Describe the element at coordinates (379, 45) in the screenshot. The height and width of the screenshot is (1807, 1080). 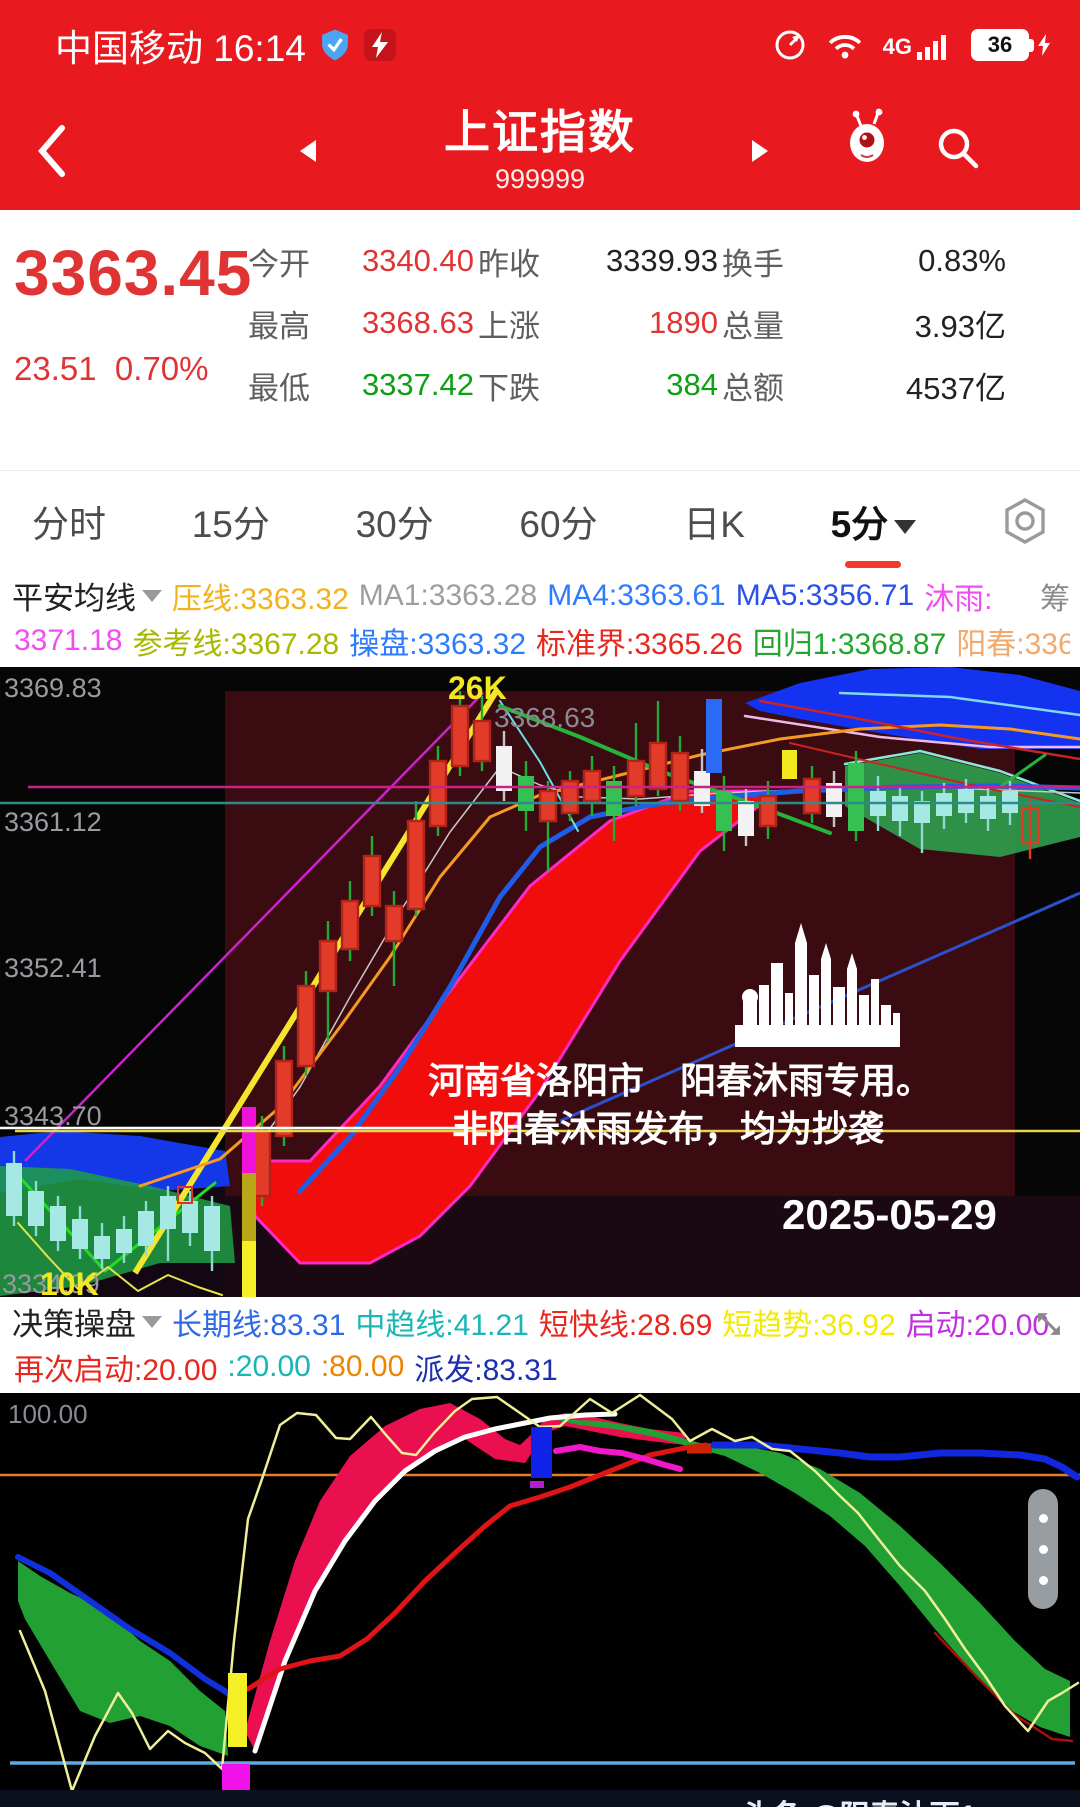
I see `flash-badge-icon` at that location.